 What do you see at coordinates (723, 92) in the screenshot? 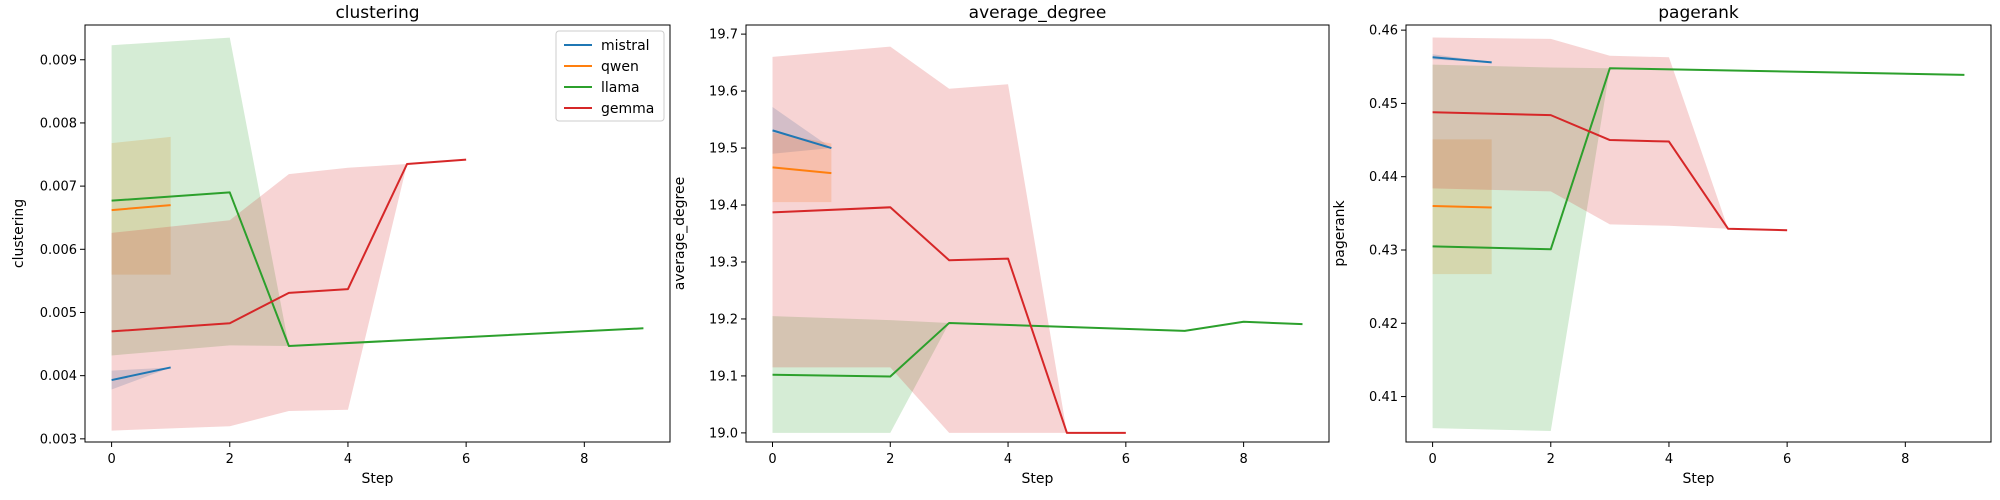
I see `y-tick-label: 19.6` at bounding box center [723, 92].